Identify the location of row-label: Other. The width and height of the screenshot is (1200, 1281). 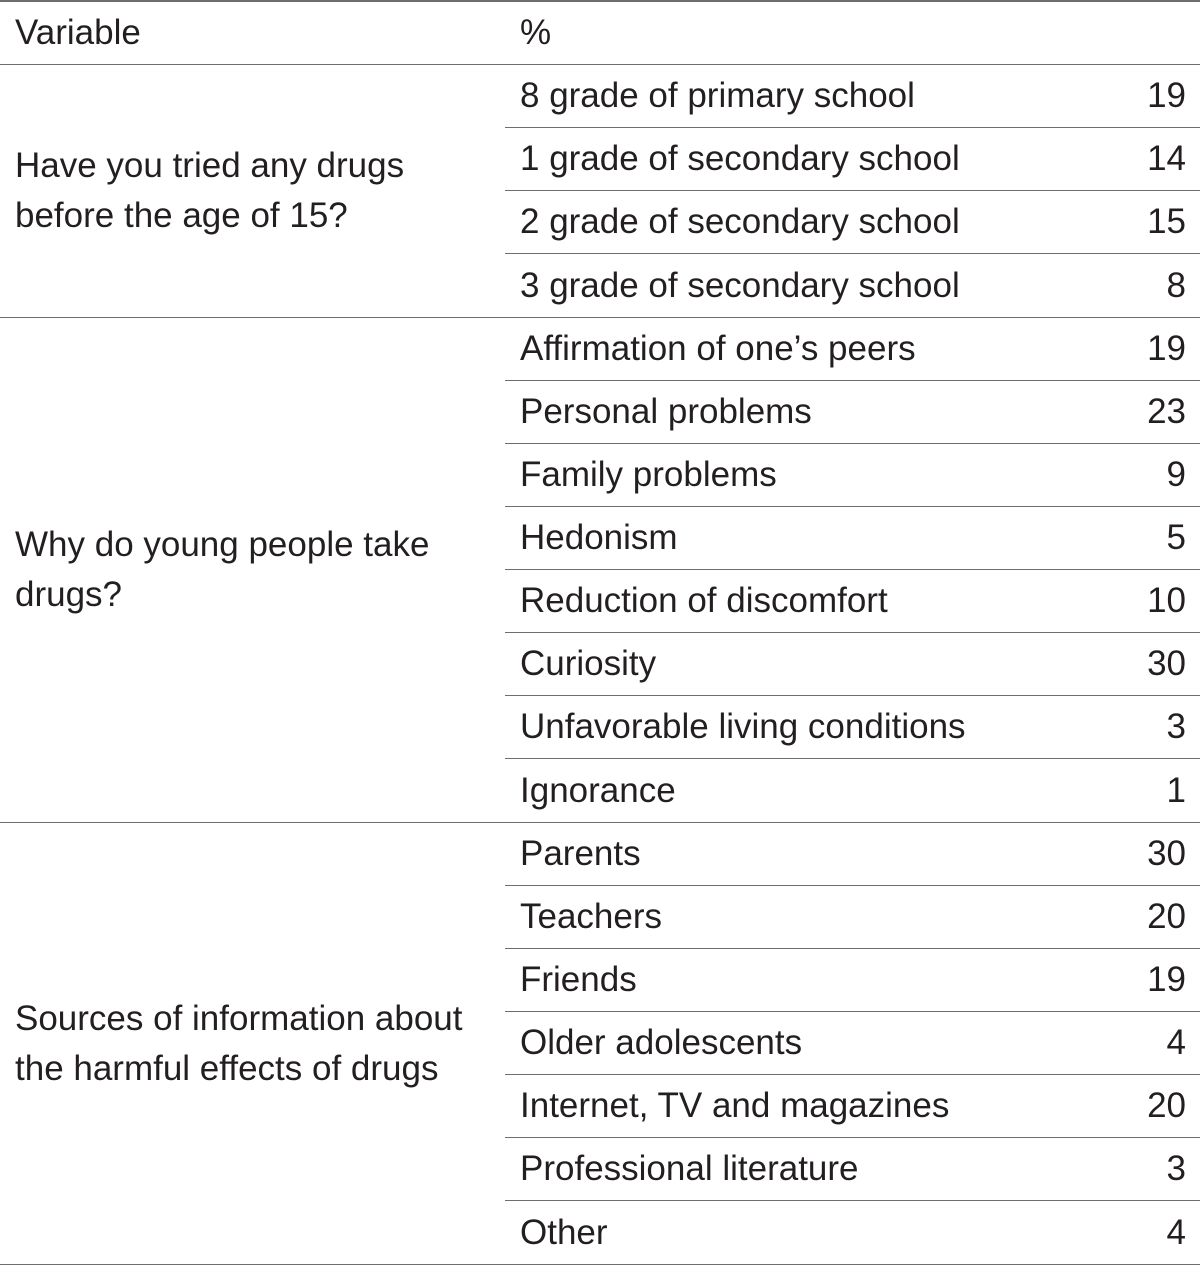
(564, 1232).